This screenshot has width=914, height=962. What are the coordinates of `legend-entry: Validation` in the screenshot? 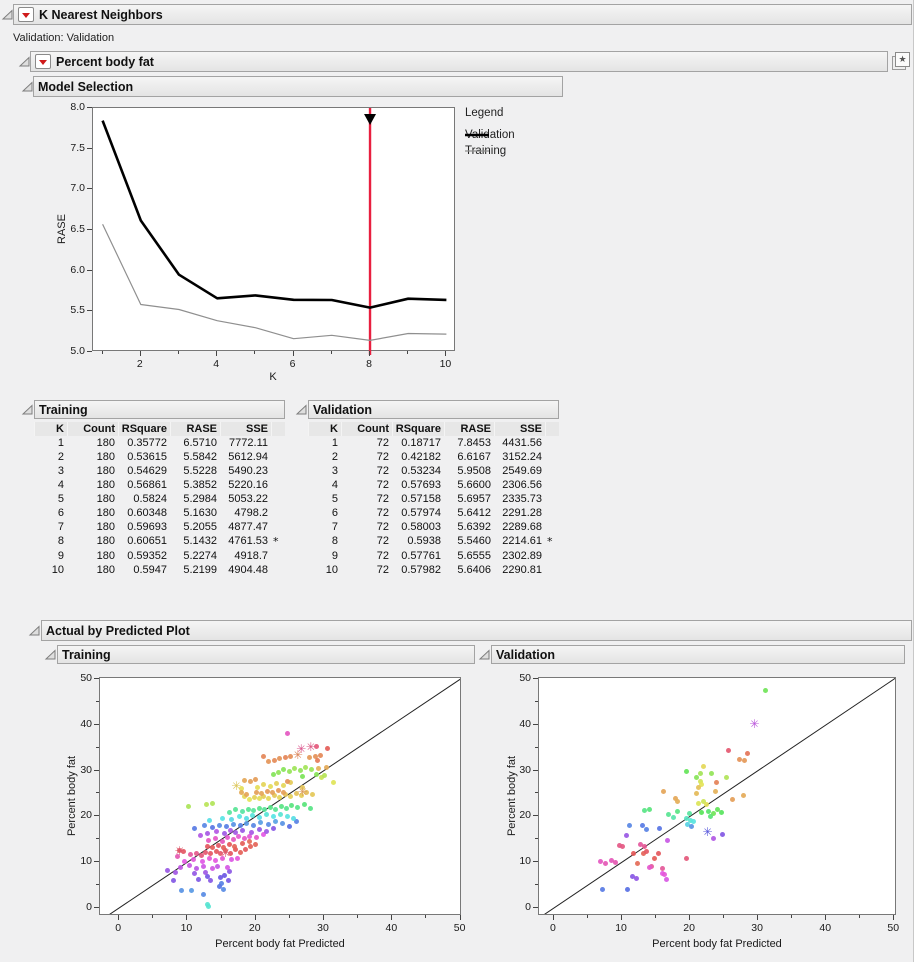 It's located at (490, 135).